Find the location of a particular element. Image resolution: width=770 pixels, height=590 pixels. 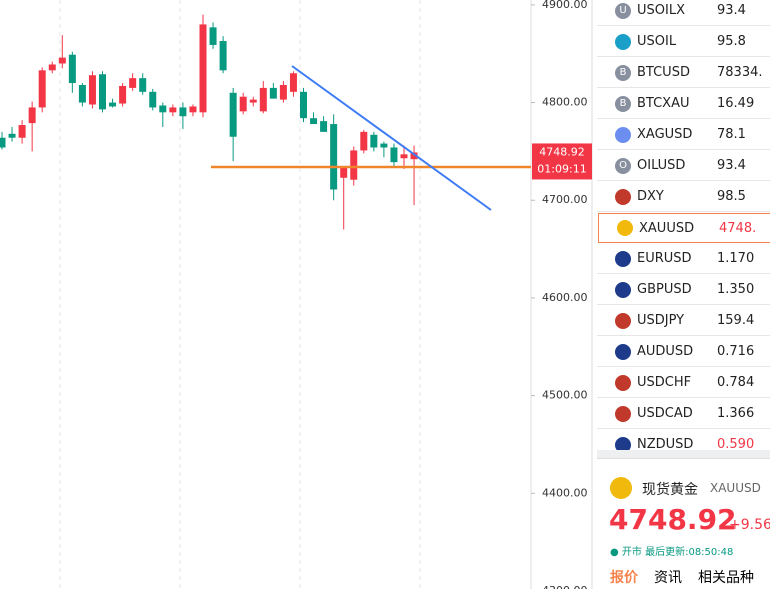

symbol: DXY is located at coordinates (650, 196).